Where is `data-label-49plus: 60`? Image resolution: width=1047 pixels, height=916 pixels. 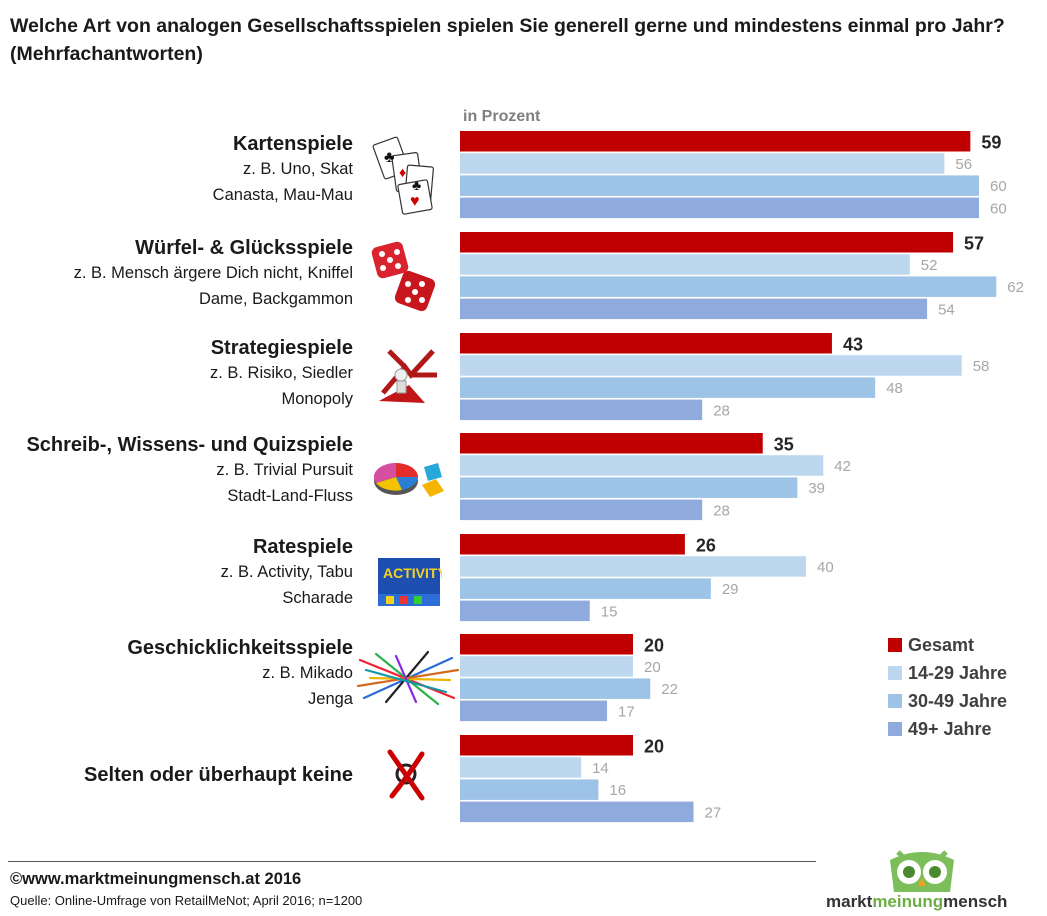
data-label-49plus: 60 is located at coordinates (998, 208).